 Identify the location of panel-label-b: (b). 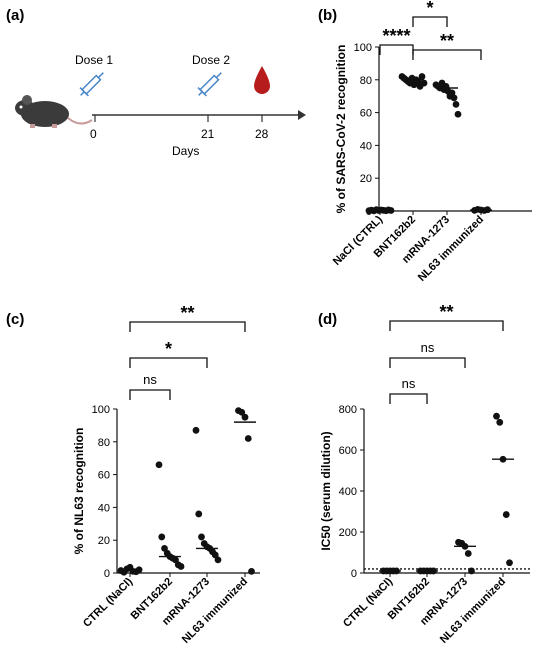
(327, 15).